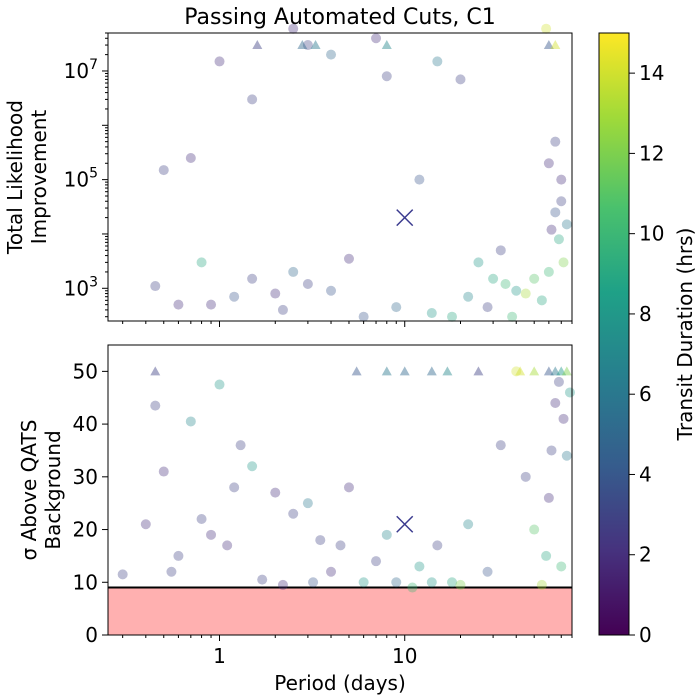  I want to click on top-ylabel-line2: Improvement, so click(39, 177).